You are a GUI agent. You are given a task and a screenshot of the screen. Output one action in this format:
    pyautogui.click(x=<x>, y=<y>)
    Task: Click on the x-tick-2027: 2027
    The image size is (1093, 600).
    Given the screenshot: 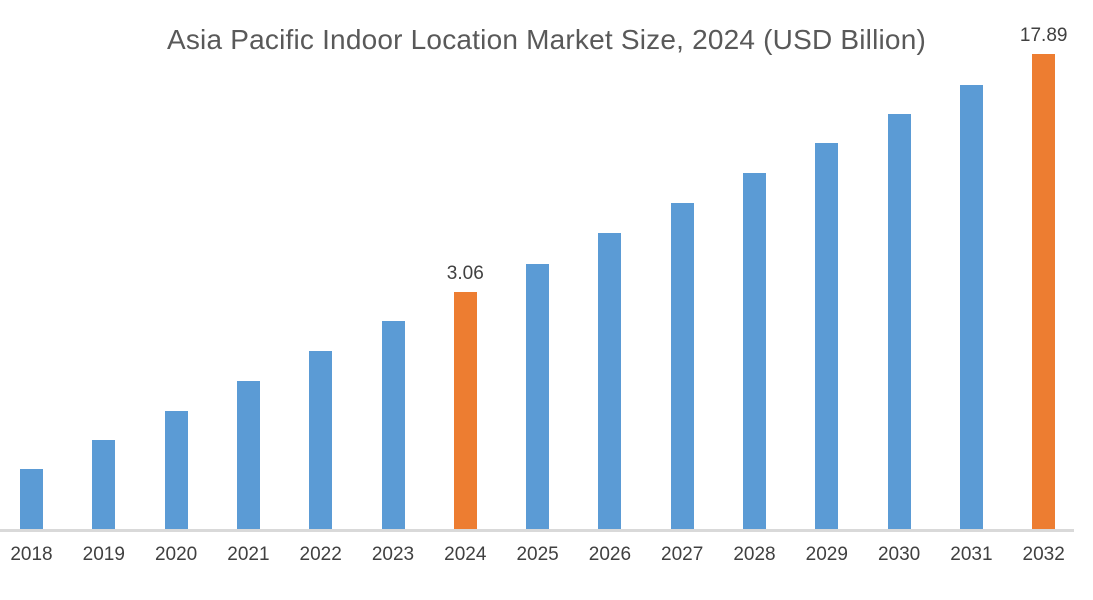 What is the action you would take?
    pyautogui.click(x=682, y=554)
    